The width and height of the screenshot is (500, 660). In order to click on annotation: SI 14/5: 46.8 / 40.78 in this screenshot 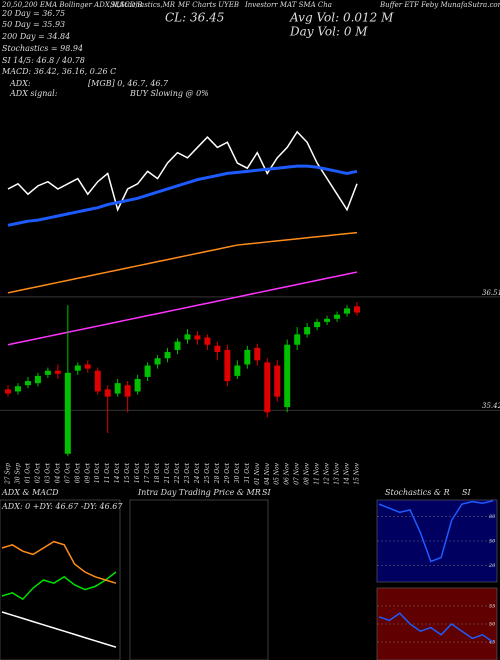, I will do `click(43, 60)`.